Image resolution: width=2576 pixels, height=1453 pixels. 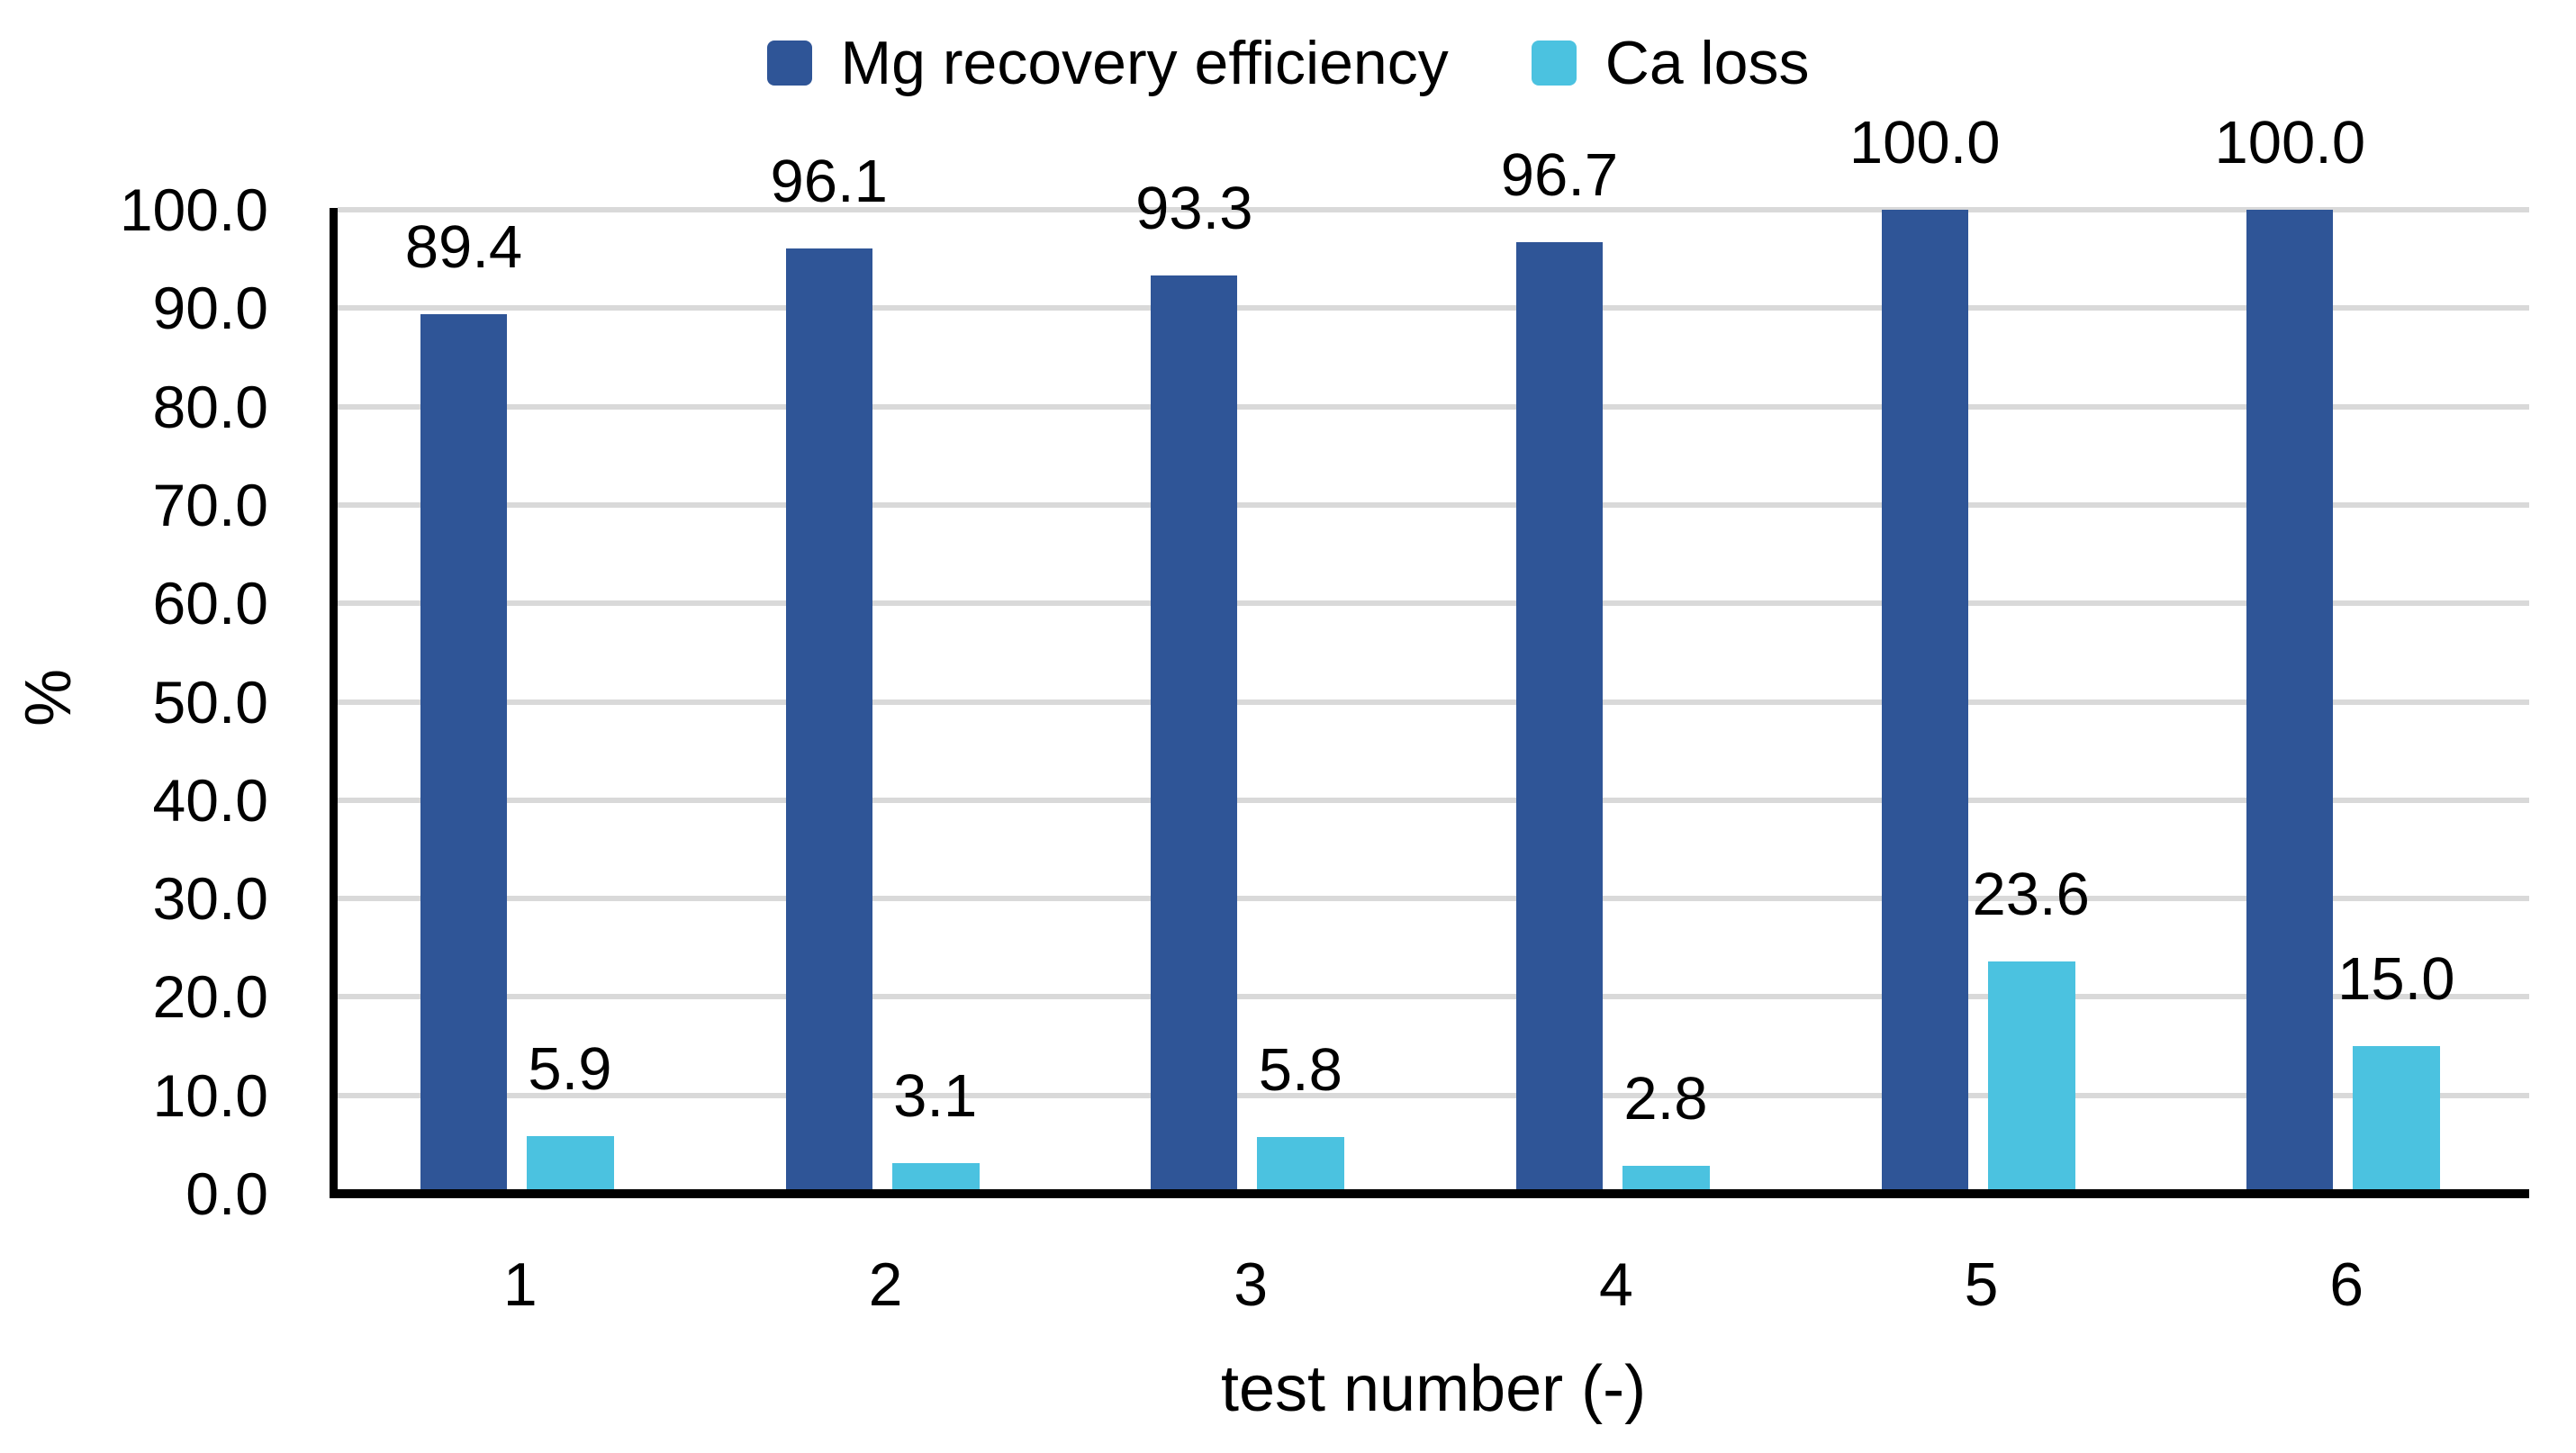 I want to click on legend-item-ca-loss: Ca loss, so click(x=1670, y=63).